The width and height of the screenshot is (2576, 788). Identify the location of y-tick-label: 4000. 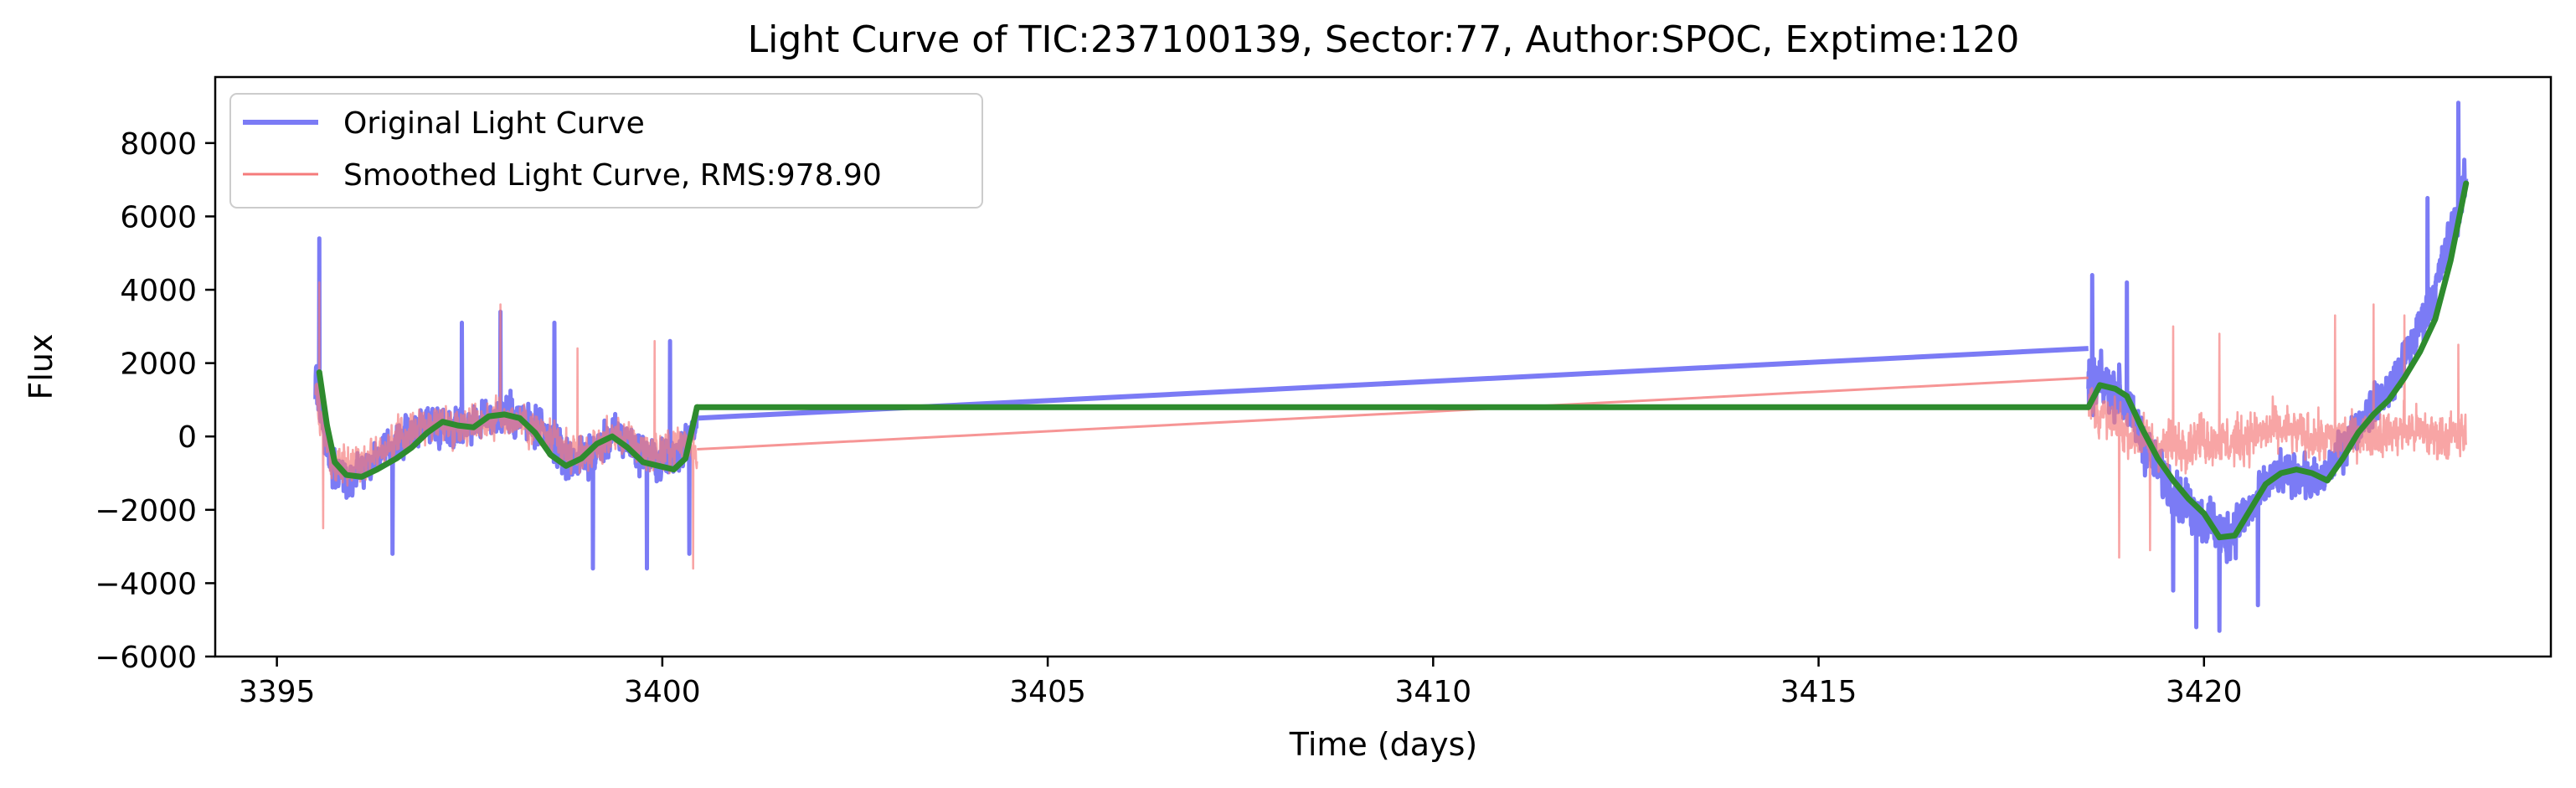
(158, 291).